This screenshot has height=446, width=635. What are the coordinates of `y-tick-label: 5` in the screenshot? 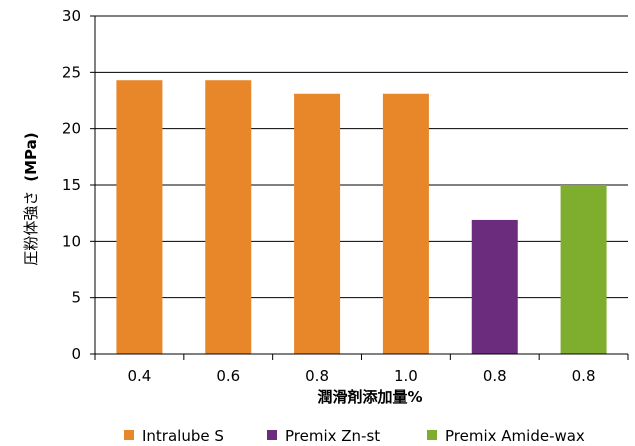 It's located at (76, 298).